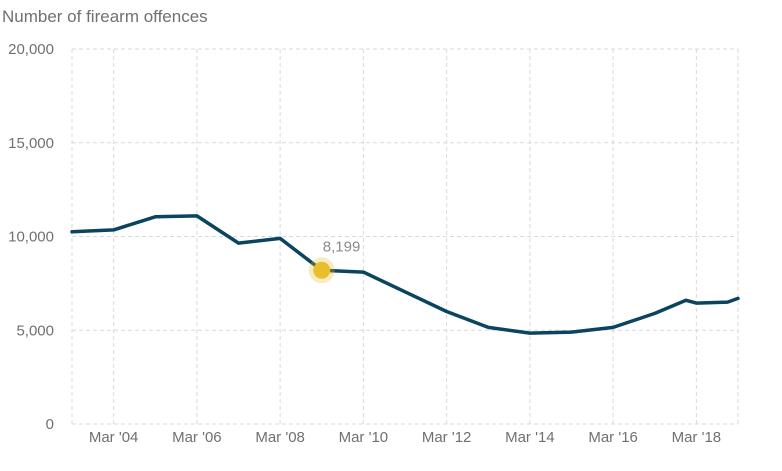 The height and width of the screenshot is (471, 782). What do you see at coordinates (322, 270) in the screenshot?
I see `highlight-point` at bounding box center [322, 270].